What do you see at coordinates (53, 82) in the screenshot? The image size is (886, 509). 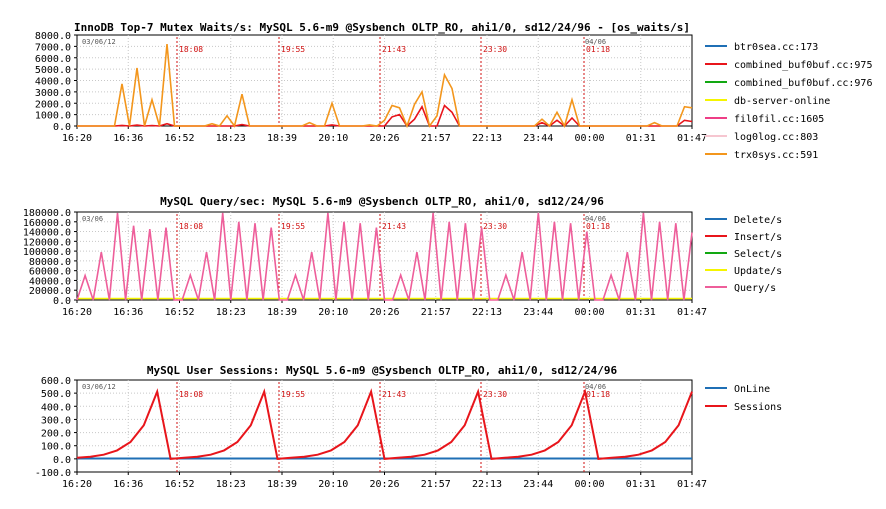 I see `y-tick-label: 4000.0` at bounding box center [53, 82].